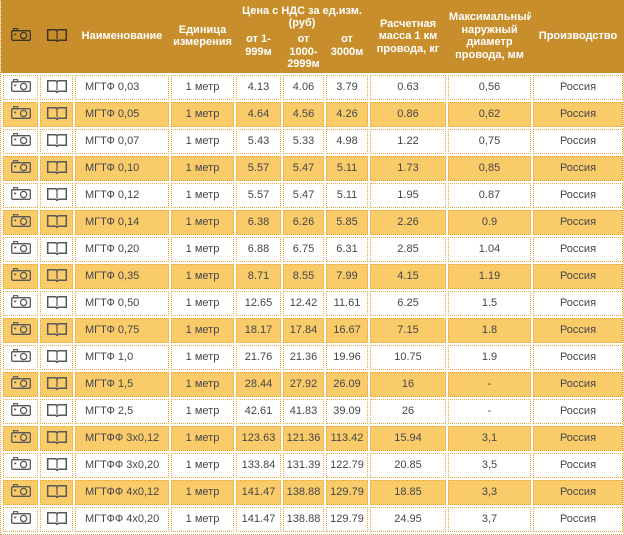  What do you see at coordinates (258, 303) in the screenshot?
I see `price-tier1-cell: 12.65` at bounding box center [258, 303].